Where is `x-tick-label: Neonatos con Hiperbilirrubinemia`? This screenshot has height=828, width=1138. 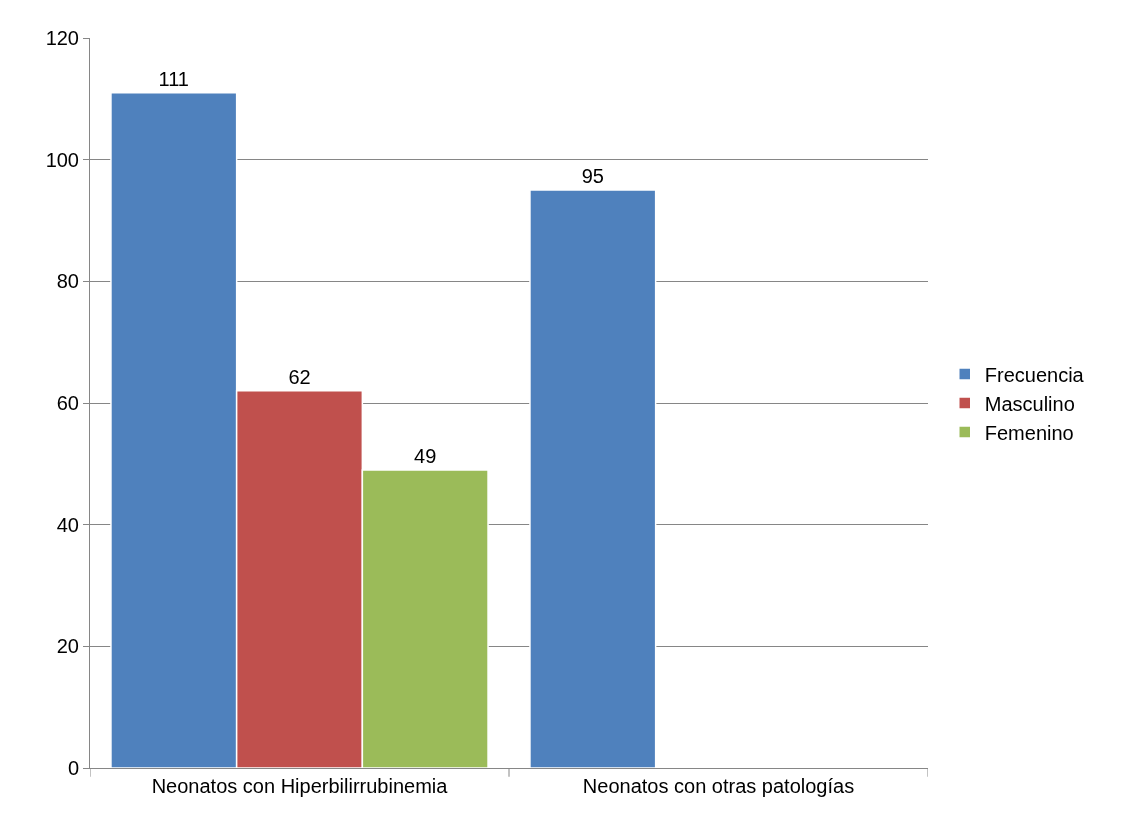
x-tick-label: Neonatos con Hiperbilirrubinemia is located at coordinates (300, 786).